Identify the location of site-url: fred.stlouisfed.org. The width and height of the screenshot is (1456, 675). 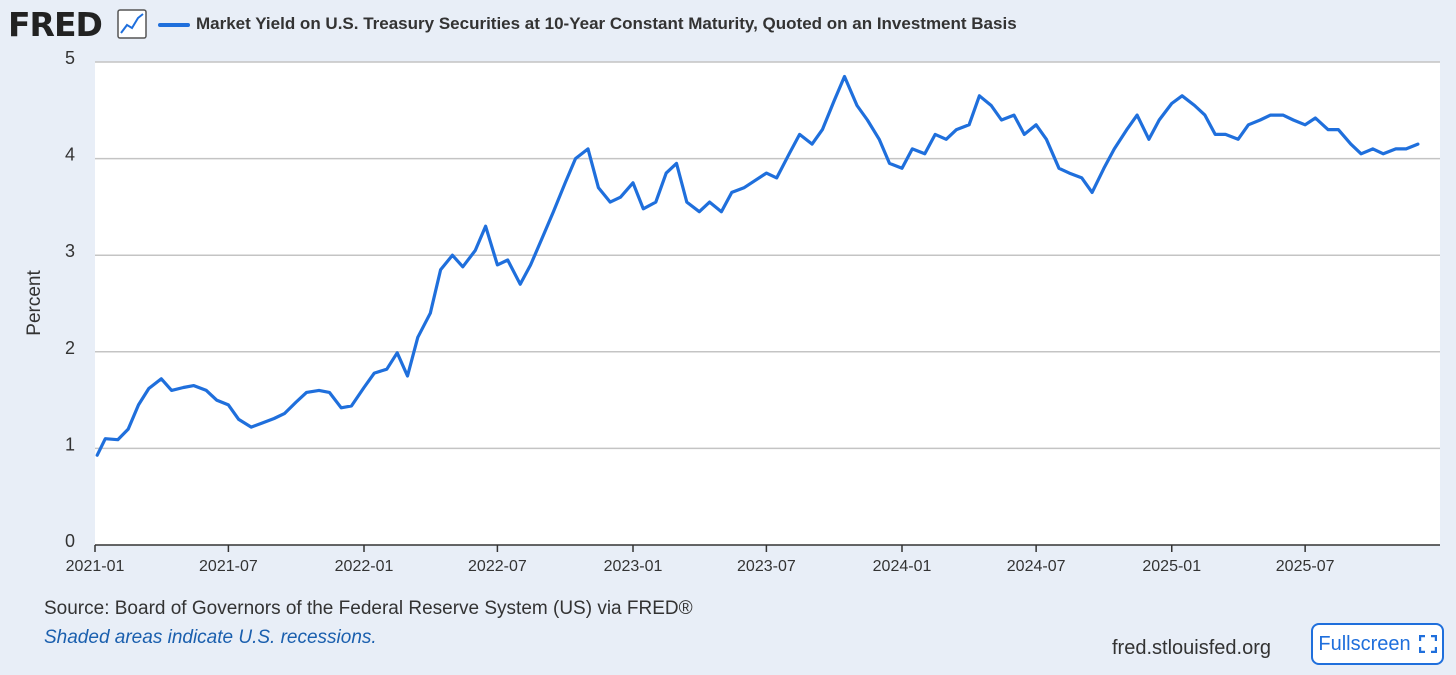
(1191, 648).